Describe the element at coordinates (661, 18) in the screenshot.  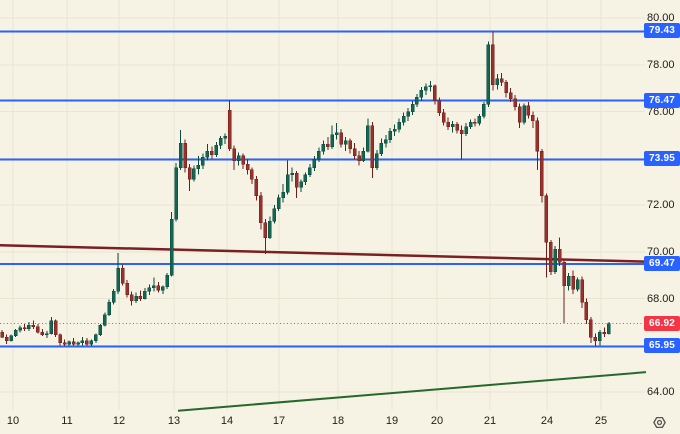
I see `price-axis-label: 80.00` at that location.